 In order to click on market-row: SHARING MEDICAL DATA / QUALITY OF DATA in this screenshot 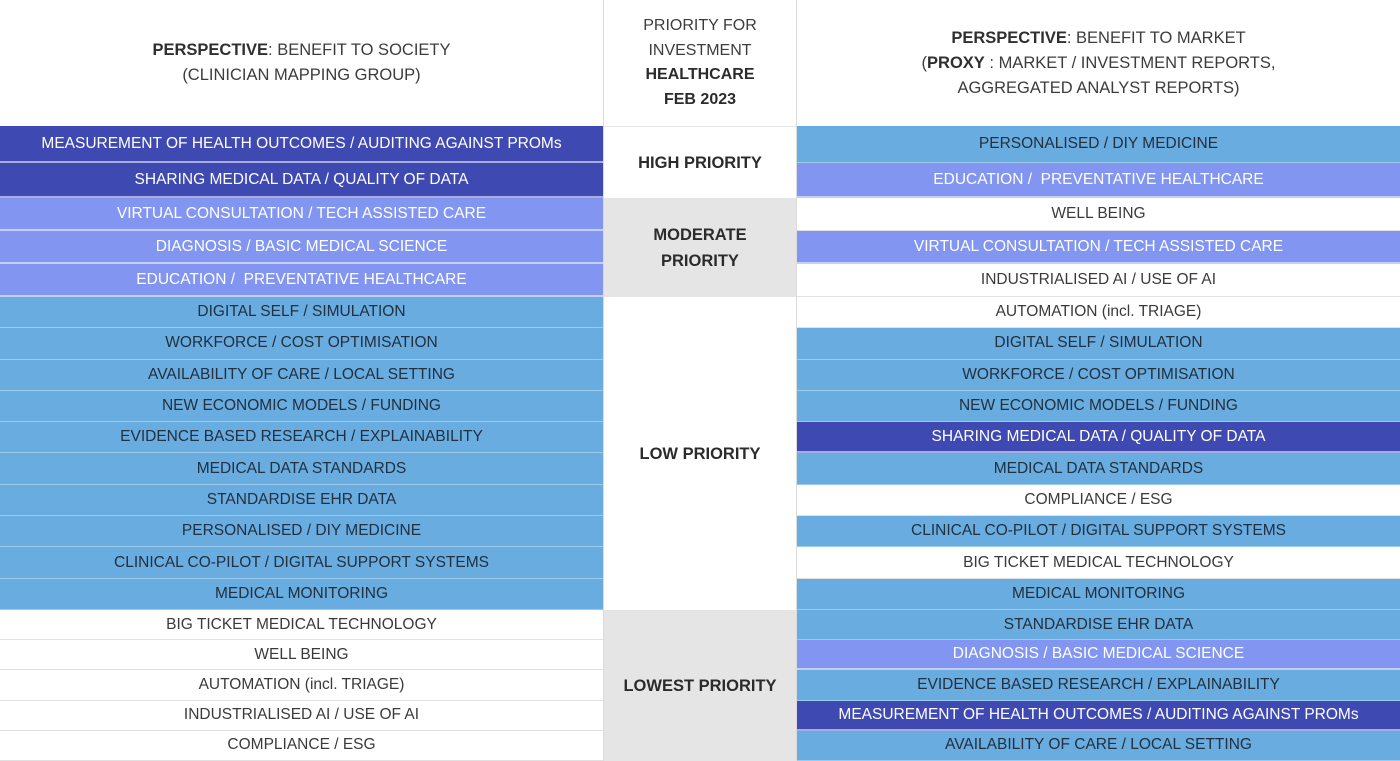, I will do `click(1098, 438)`.